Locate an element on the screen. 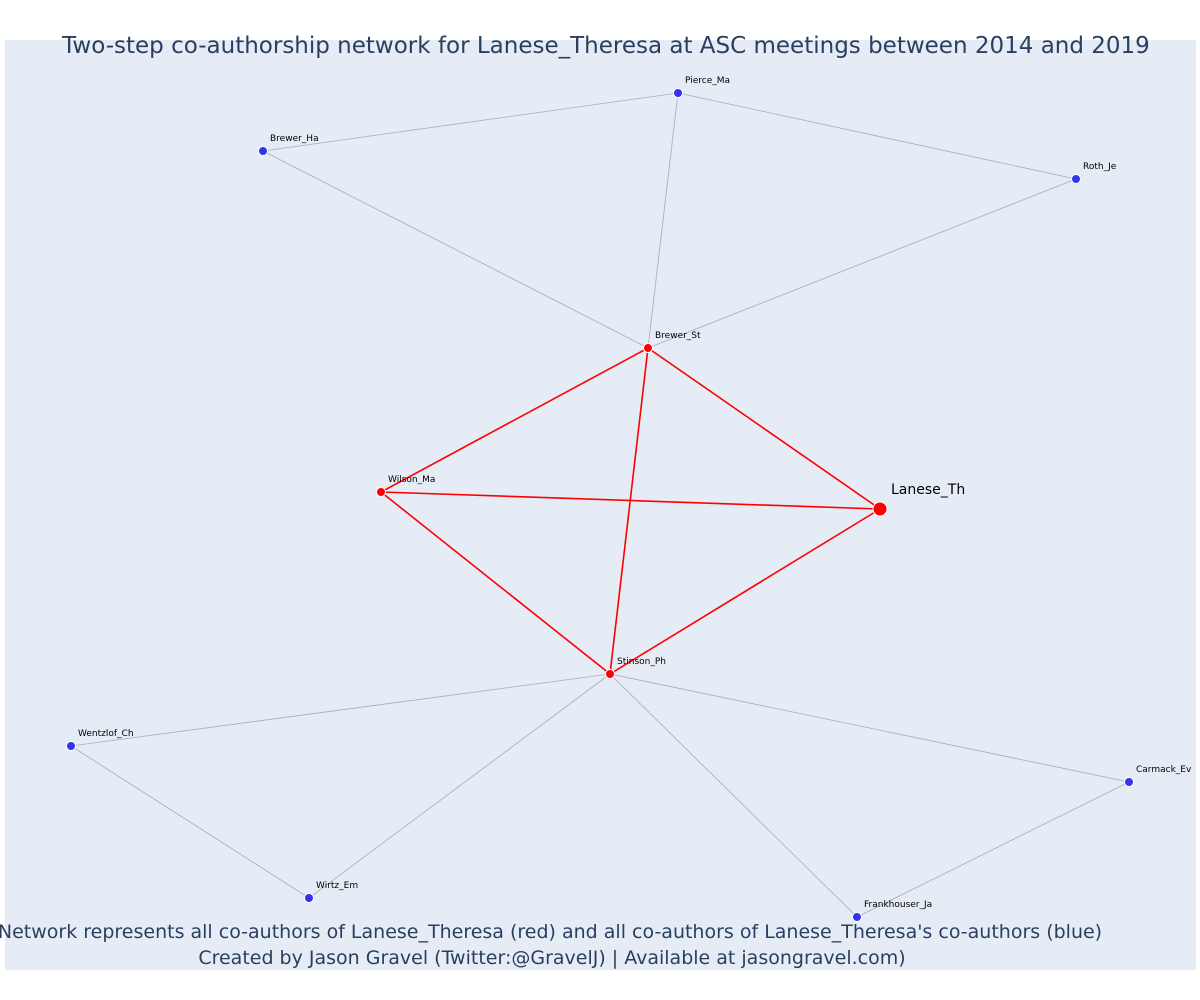  node-Pierce_Ma is located at coordinates (678, 93).